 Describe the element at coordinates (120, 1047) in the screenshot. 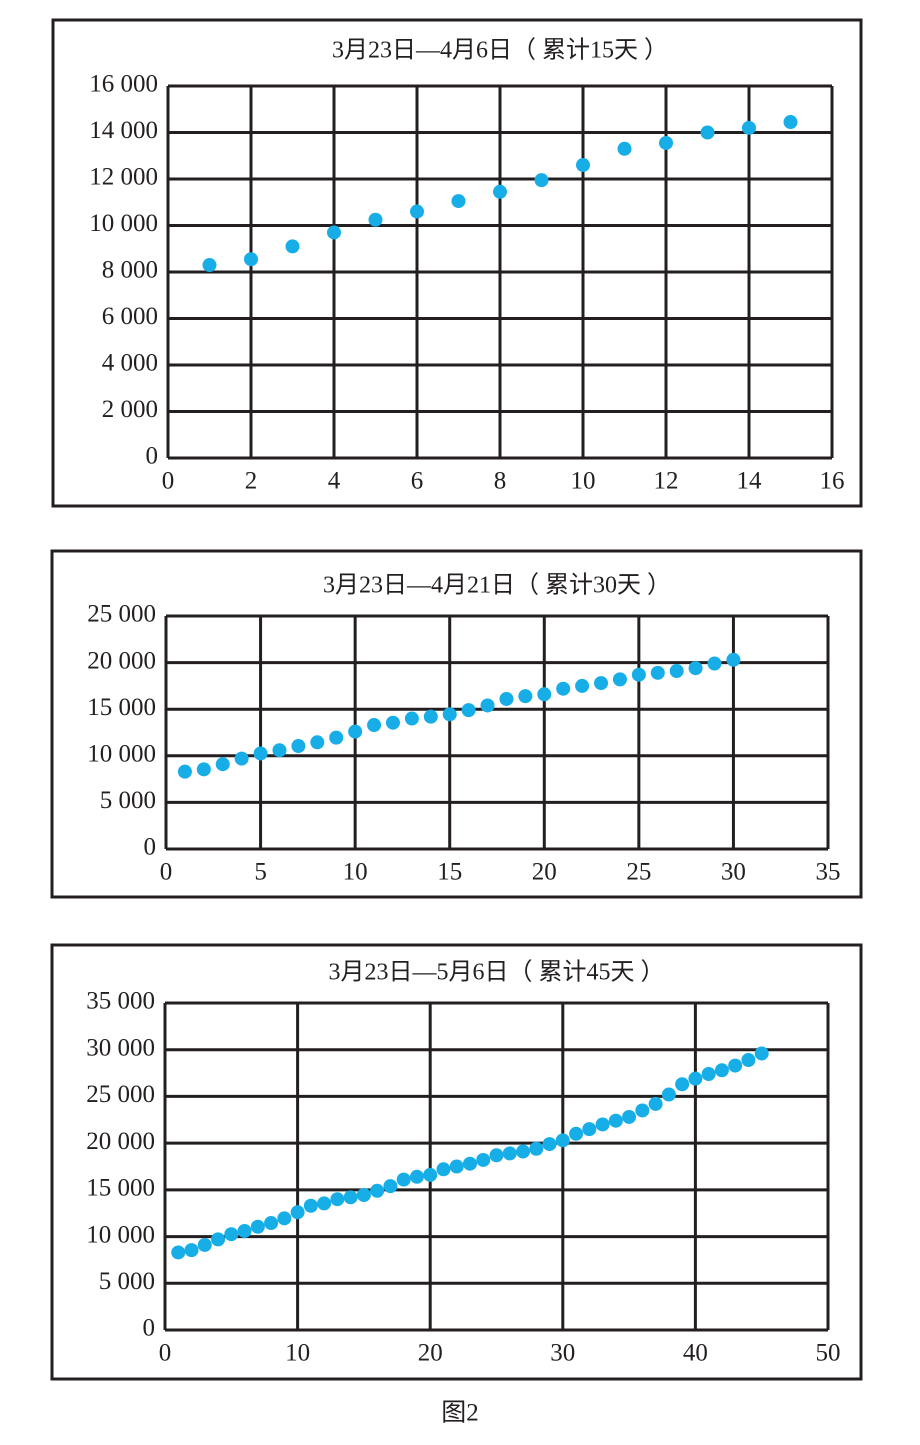

I see `y-tick-label: 30 000` at that location.